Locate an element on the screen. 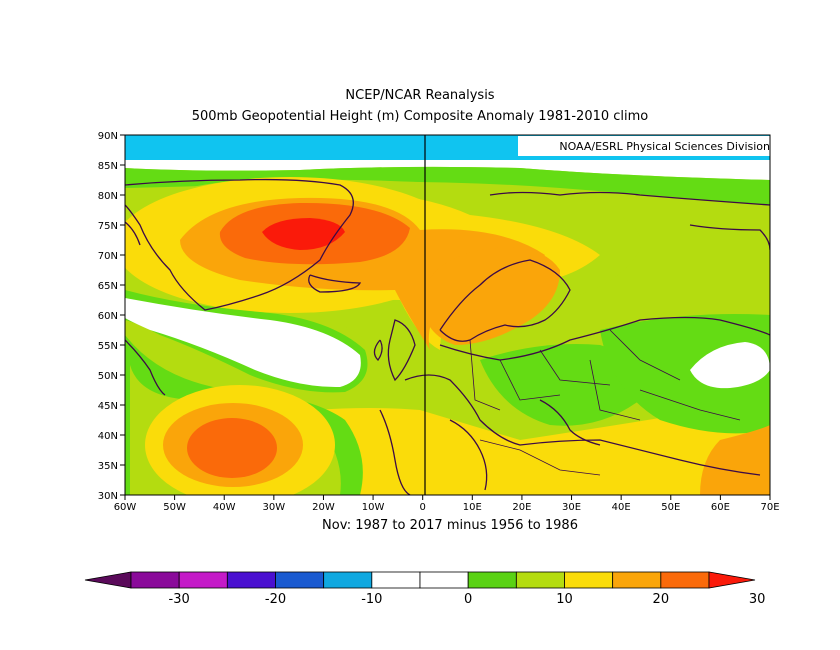 The image size is (840, 650). lat-label: 50N is located at coordinates (108, 376).